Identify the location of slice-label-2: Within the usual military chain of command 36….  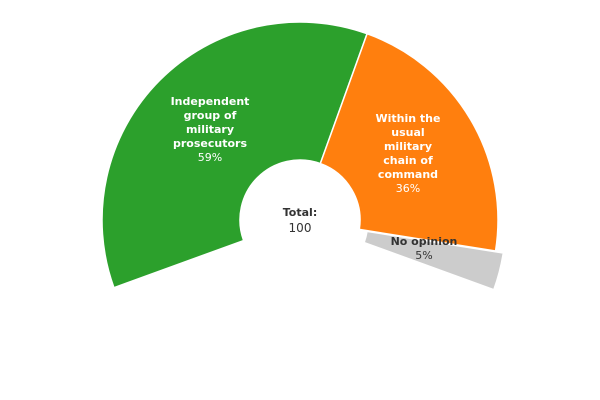
(408, 153).